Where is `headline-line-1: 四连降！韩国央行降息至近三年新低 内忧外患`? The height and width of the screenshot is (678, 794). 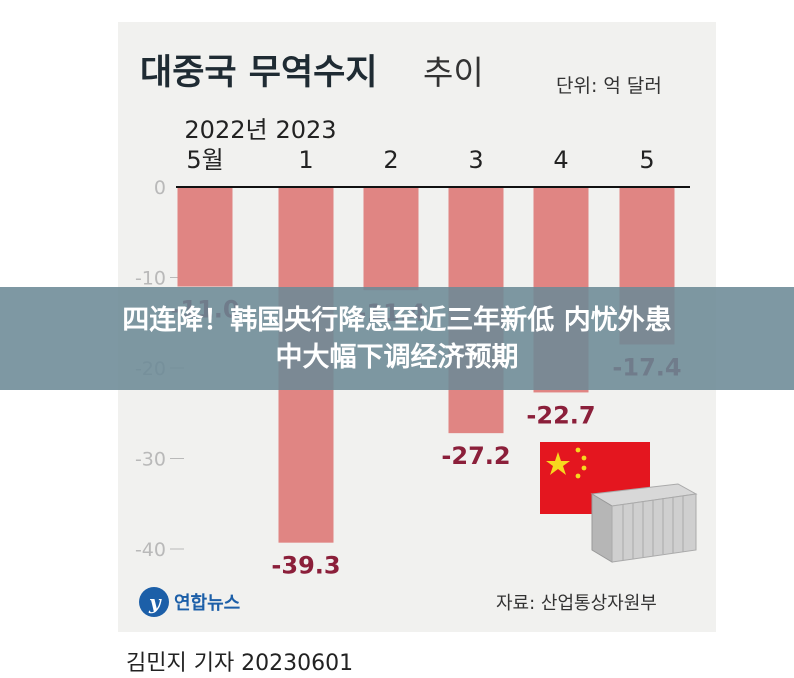
headline-line-1: 四连降！韩国央行降息至近三年新低 内忧外患 is located at coordinates (397, 320).